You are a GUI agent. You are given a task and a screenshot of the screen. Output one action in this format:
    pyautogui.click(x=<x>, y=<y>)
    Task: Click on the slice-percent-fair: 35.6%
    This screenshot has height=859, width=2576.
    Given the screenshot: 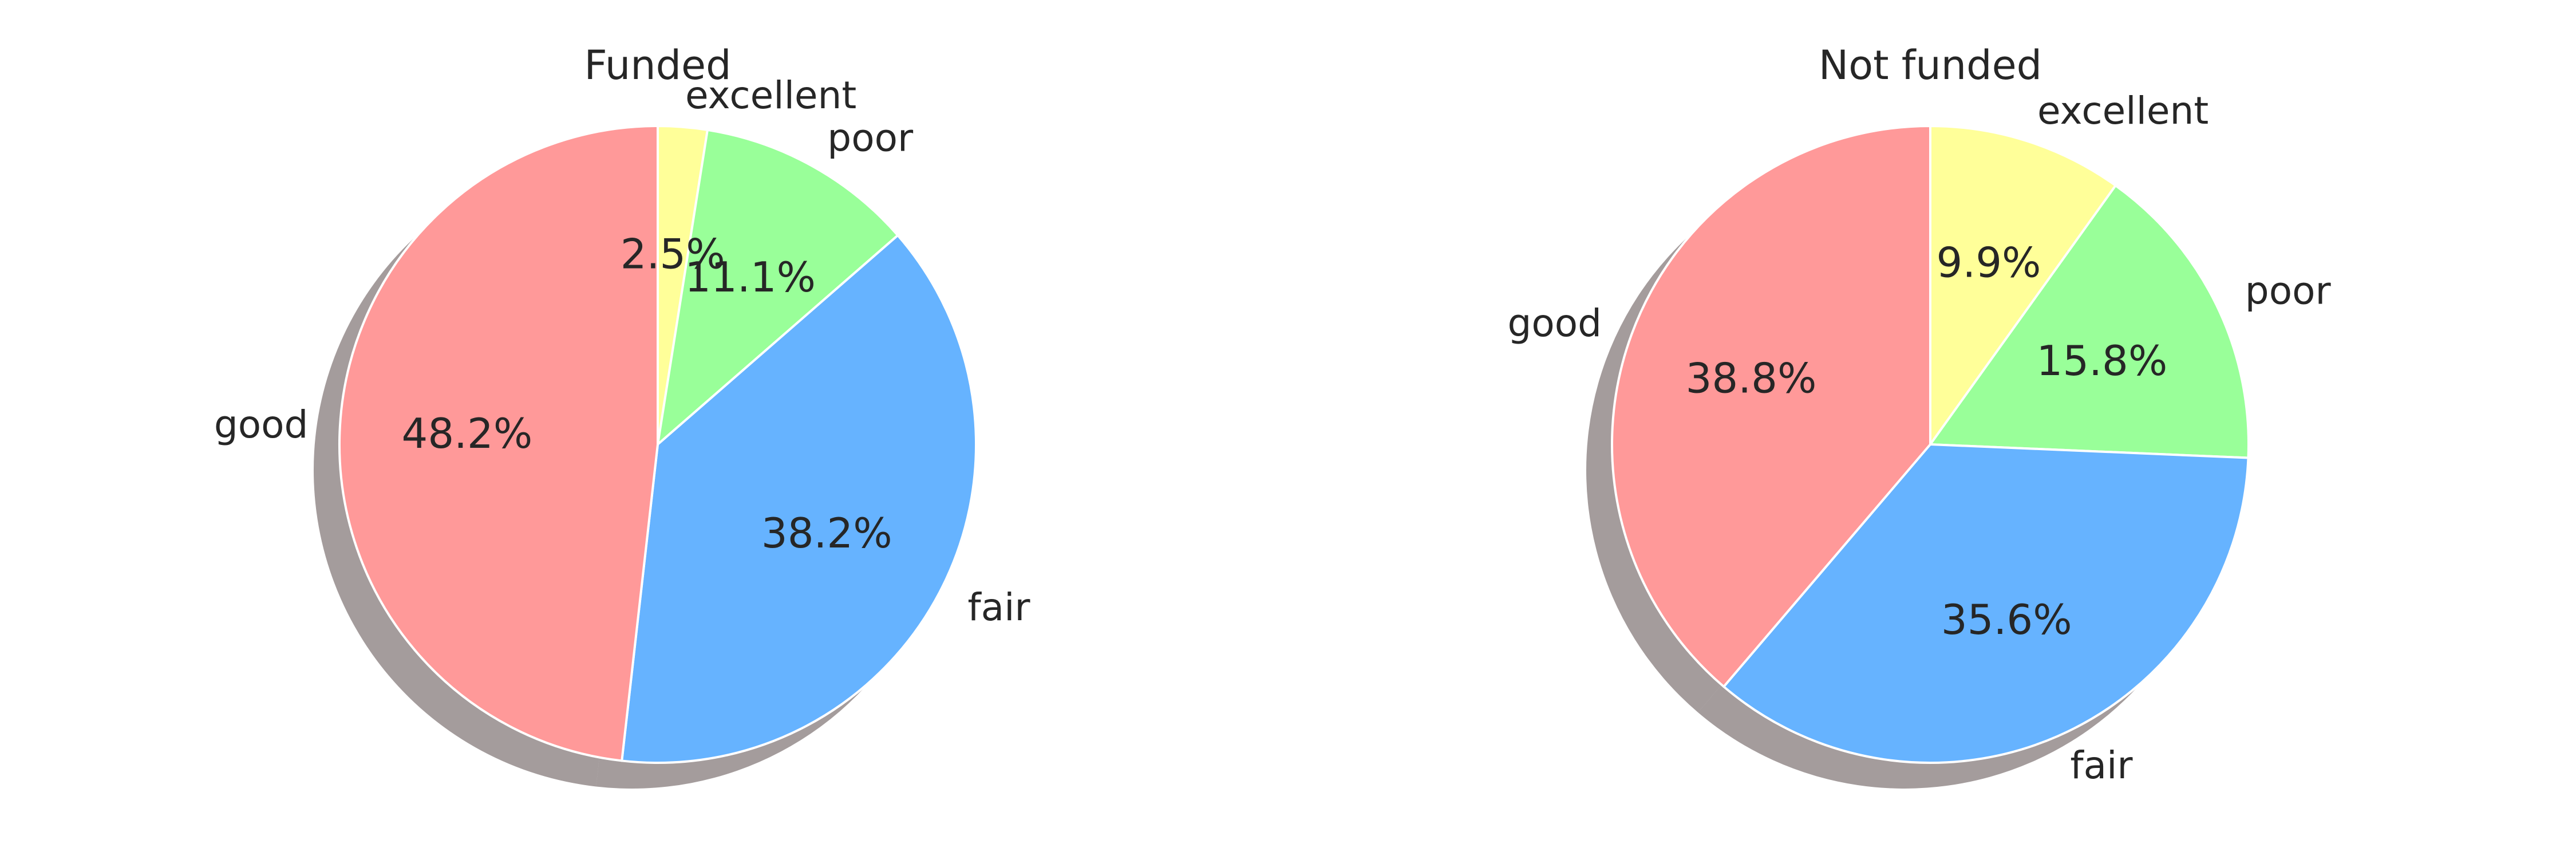 What is the action you would take?
    pyautogui.click(x=2006, y=620)
    